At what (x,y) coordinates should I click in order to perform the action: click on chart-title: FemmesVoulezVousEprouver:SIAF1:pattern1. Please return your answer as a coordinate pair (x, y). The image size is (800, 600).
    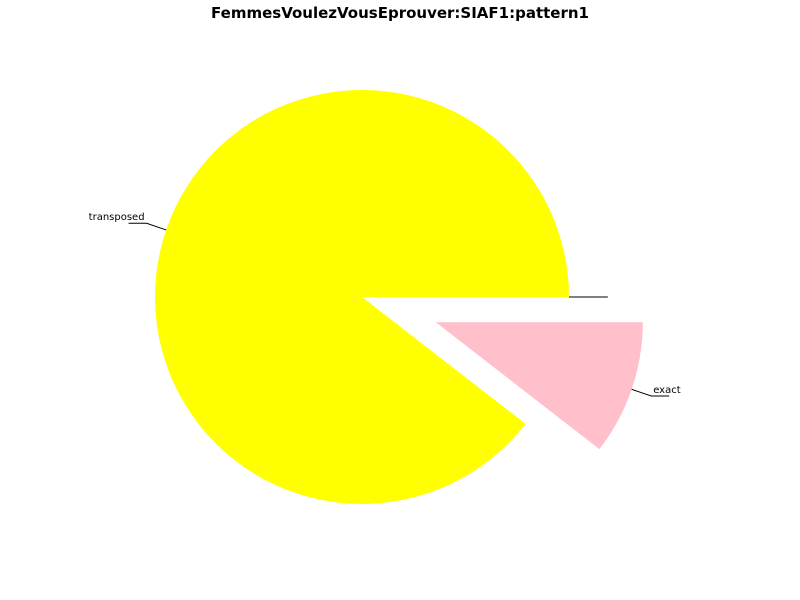
    Looking at the image, I should click on (400, 13).